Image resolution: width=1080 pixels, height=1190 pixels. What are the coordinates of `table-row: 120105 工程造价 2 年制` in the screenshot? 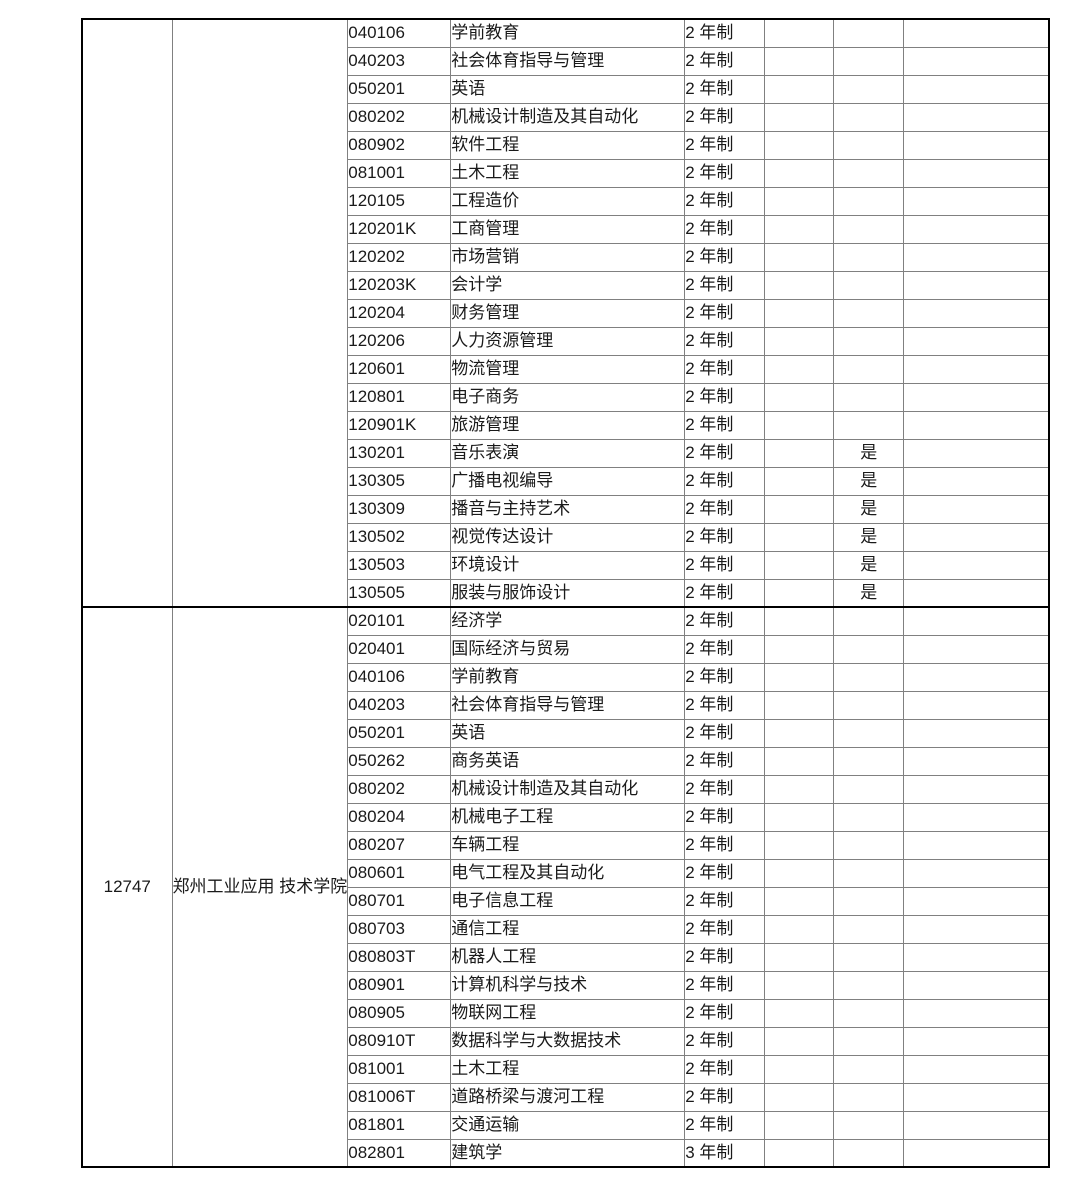 It's located at (566, 201).